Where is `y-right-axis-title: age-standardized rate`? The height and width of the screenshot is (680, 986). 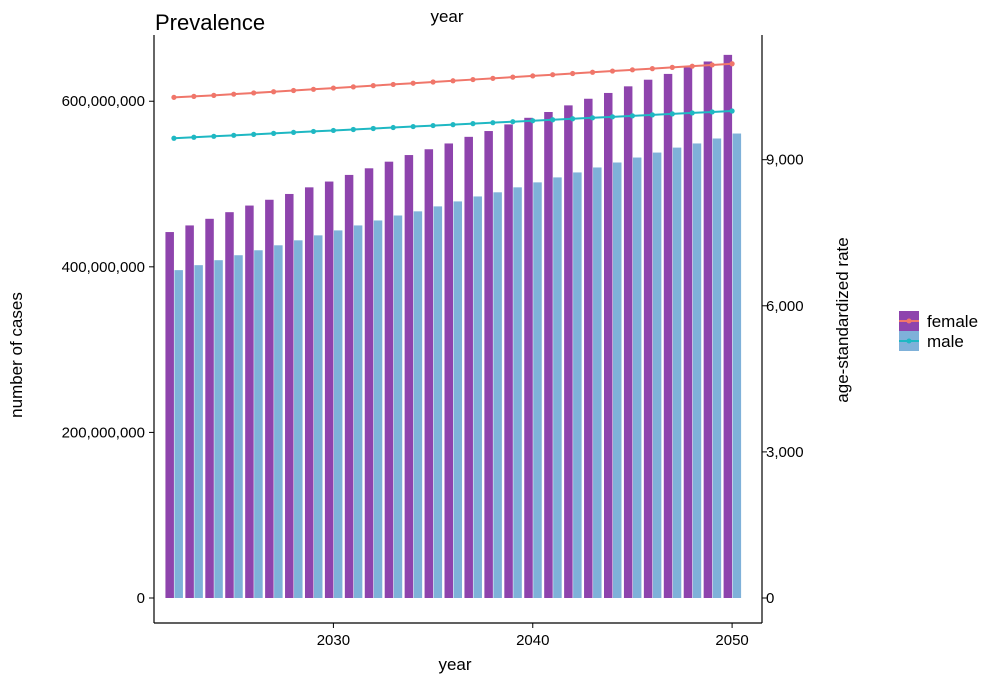
y-right-axis-title: age-standardized rate is located at coordinates (842, 319).